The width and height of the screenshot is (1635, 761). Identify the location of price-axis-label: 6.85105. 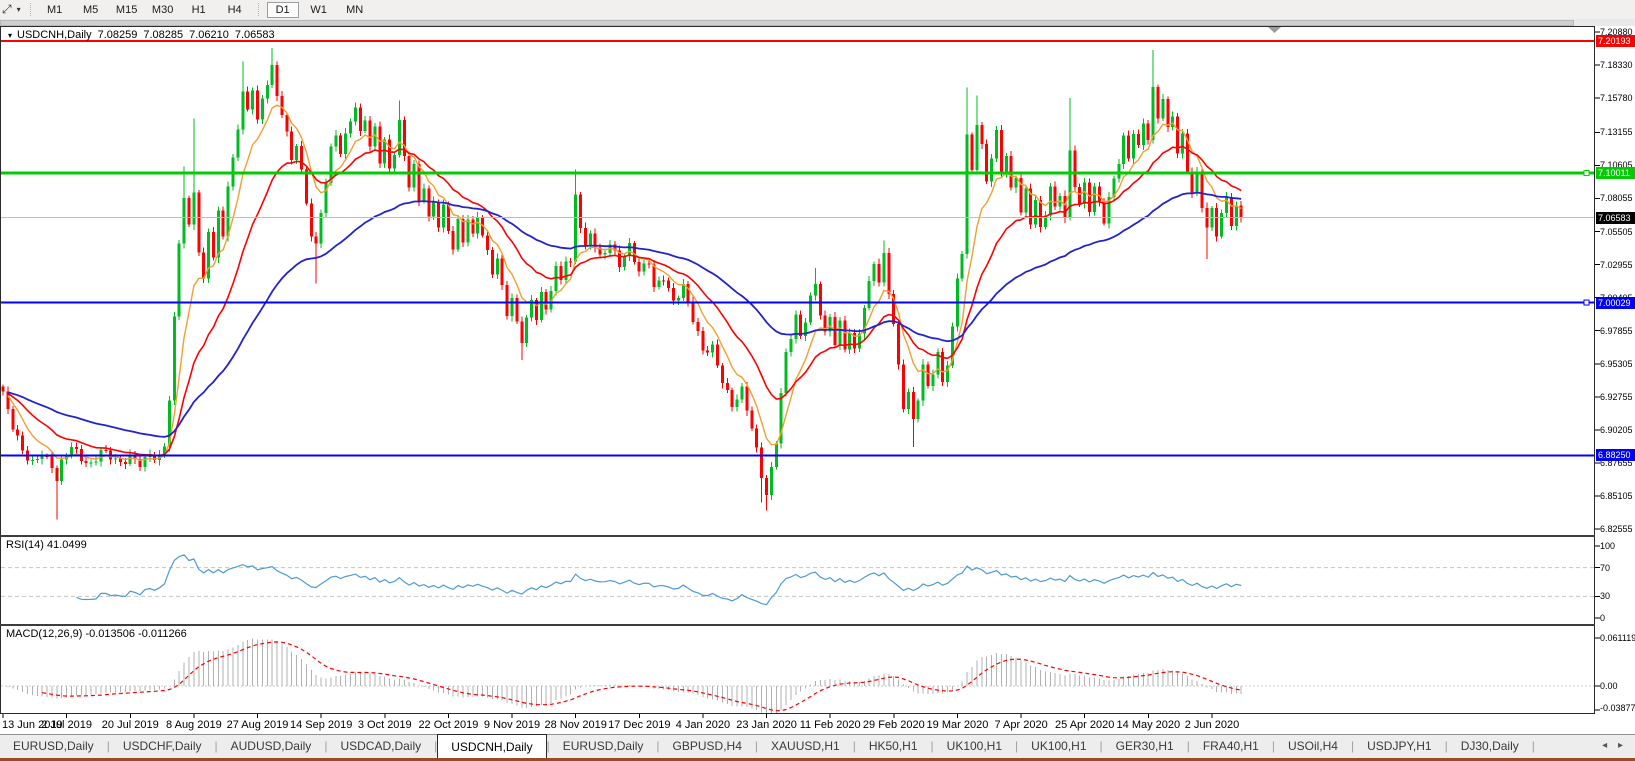
(1616, 496).